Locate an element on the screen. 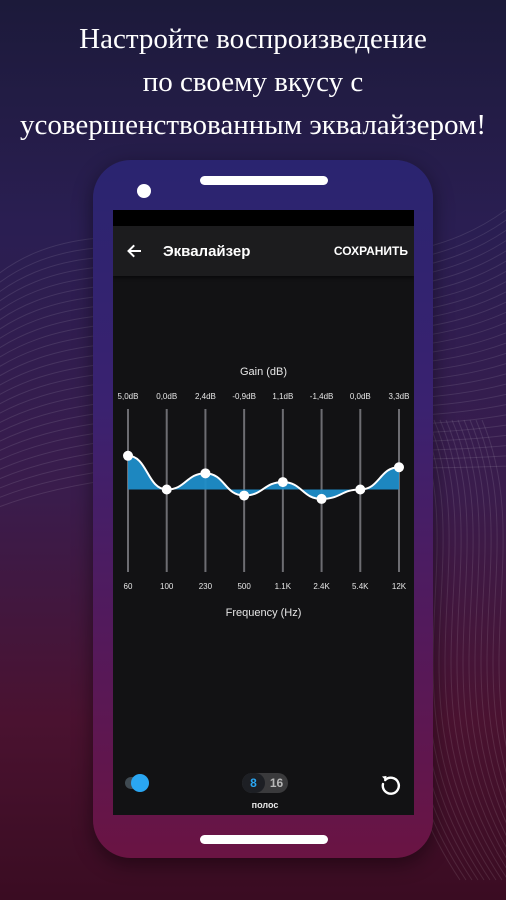 This screenshot has width=506, height=900. gain-label: 3,3dB is located at coordinates (399, 396).